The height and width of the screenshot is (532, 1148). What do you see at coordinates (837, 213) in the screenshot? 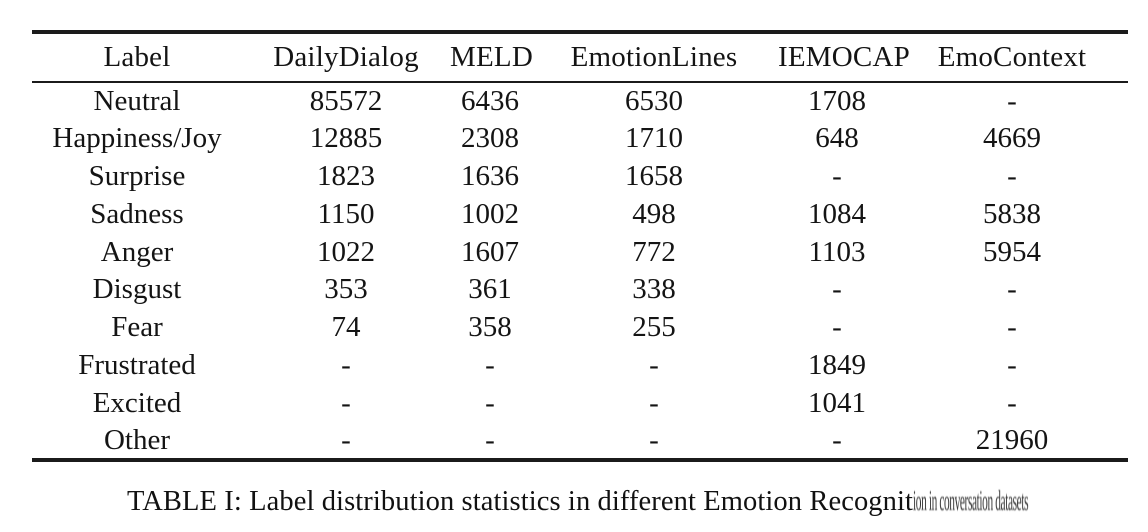
I see `value-cell: 1084` at bounding box center [837, 213].